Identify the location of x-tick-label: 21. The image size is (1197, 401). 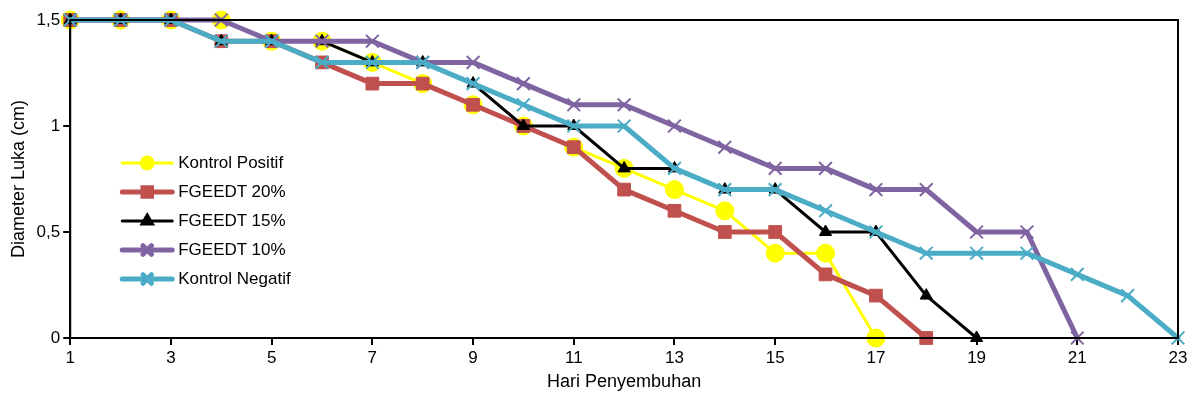
(1077, 357).